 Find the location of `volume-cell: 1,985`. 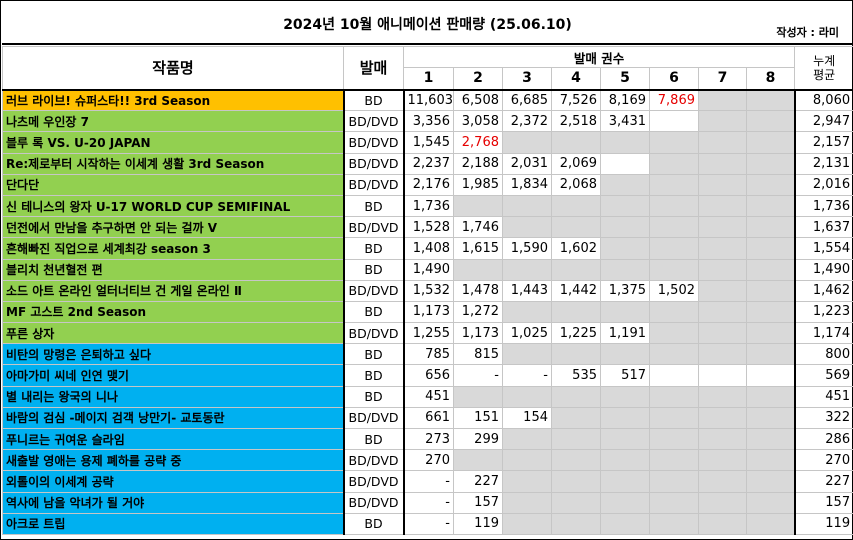

volume-cell: 1,985 is located at coordinates (478, 184).